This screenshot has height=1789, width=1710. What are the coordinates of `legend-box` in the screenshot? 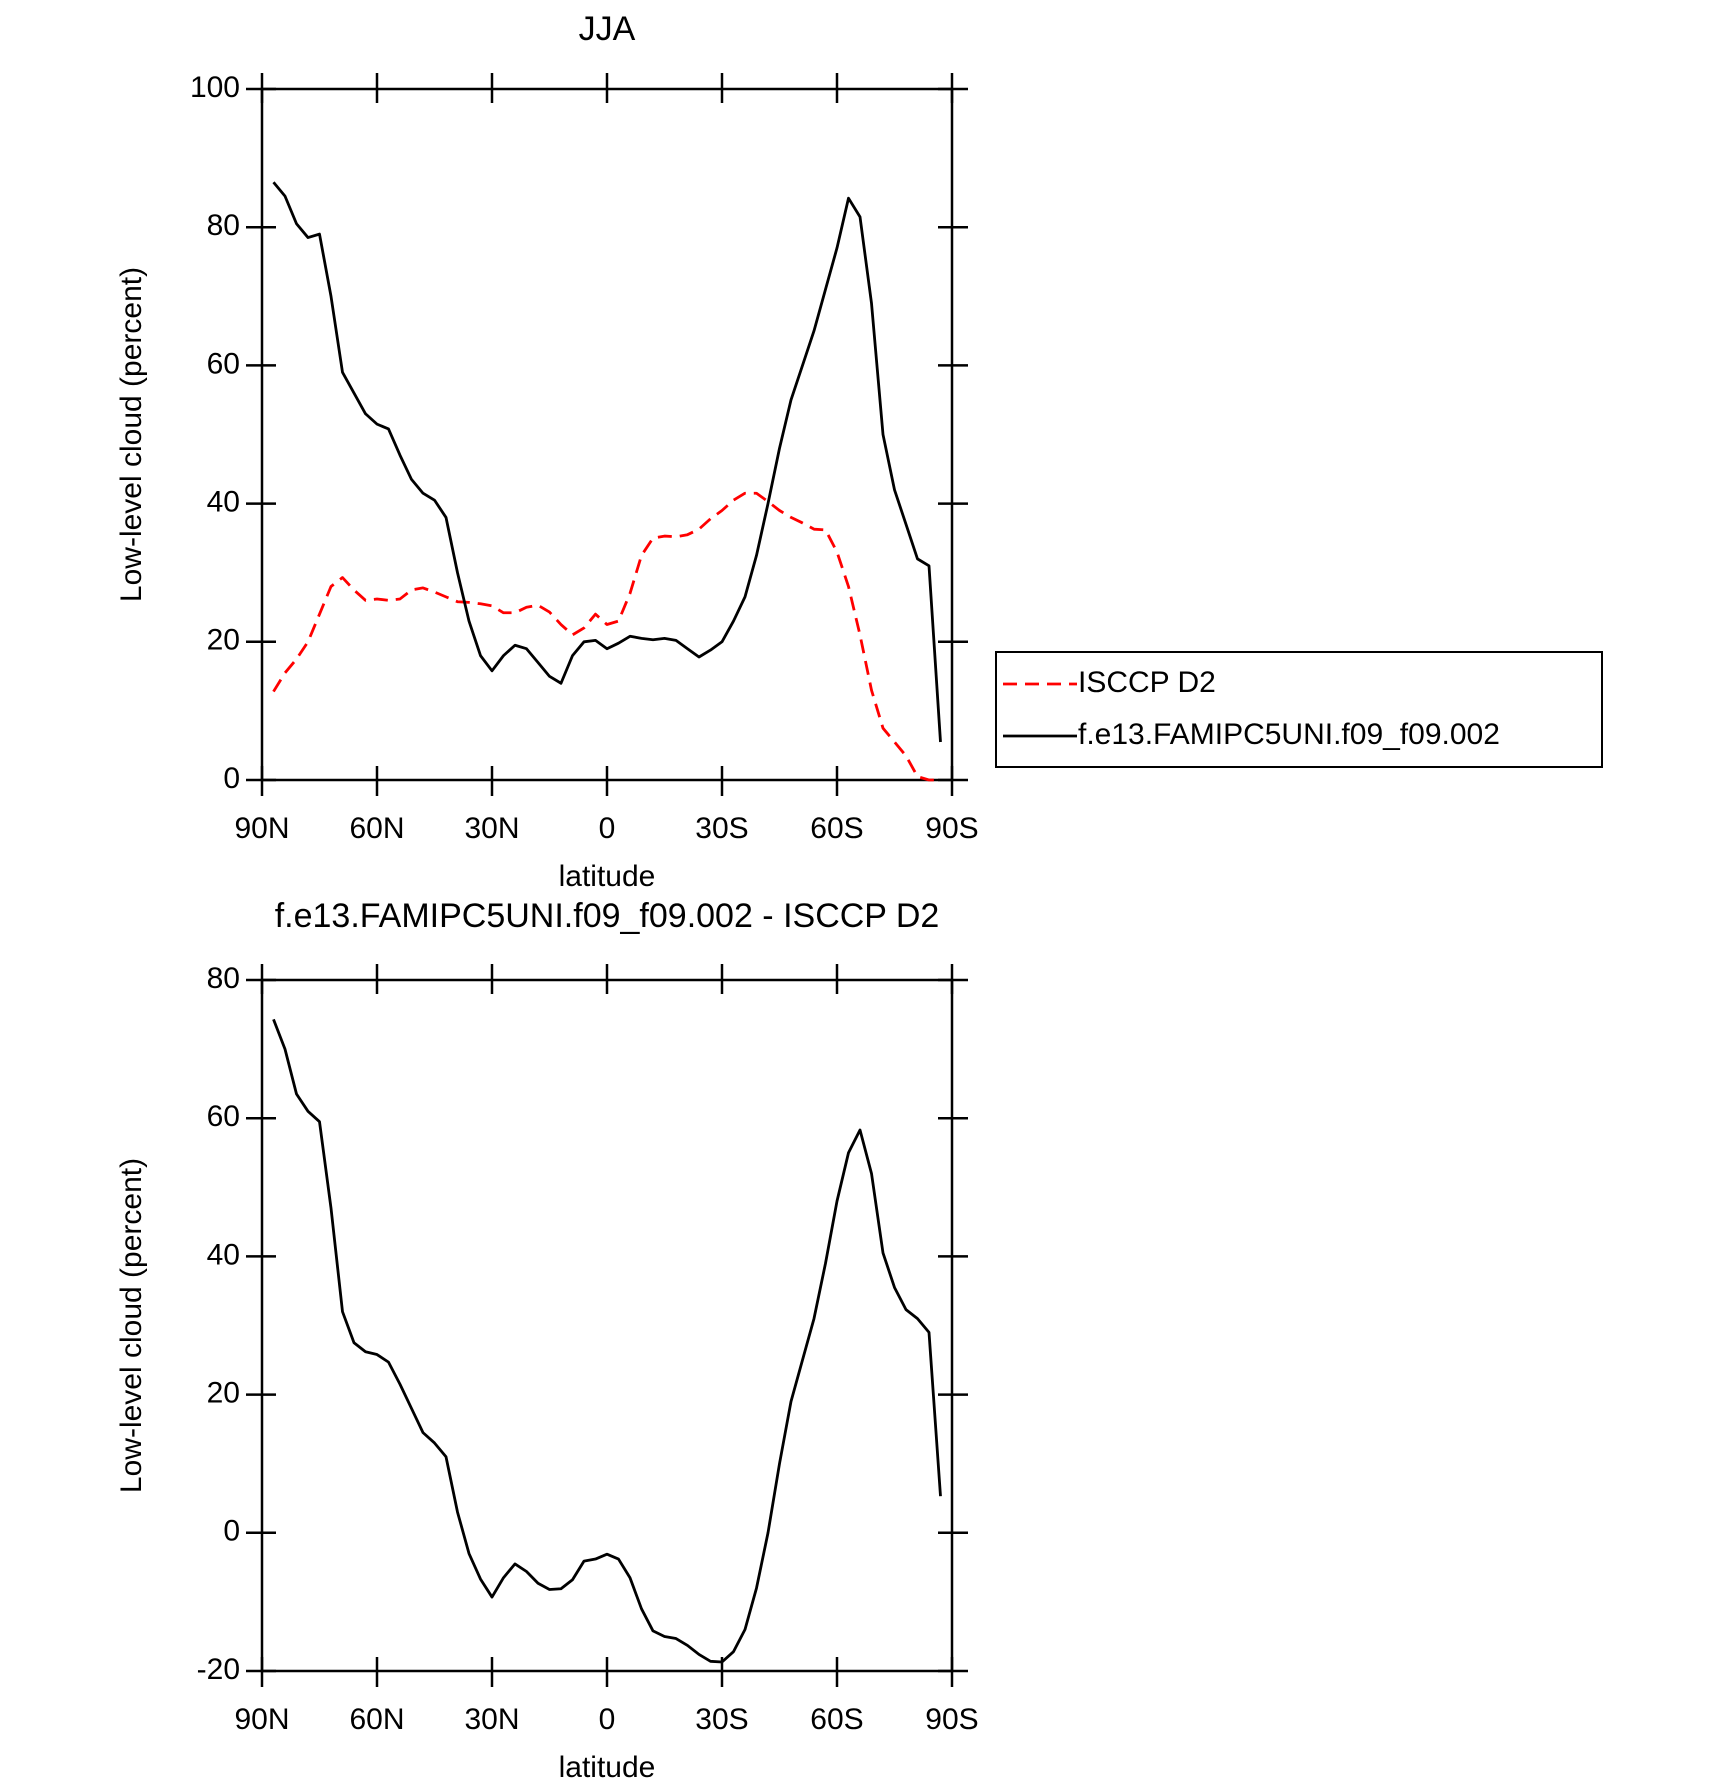 It's located at (1299, 709).